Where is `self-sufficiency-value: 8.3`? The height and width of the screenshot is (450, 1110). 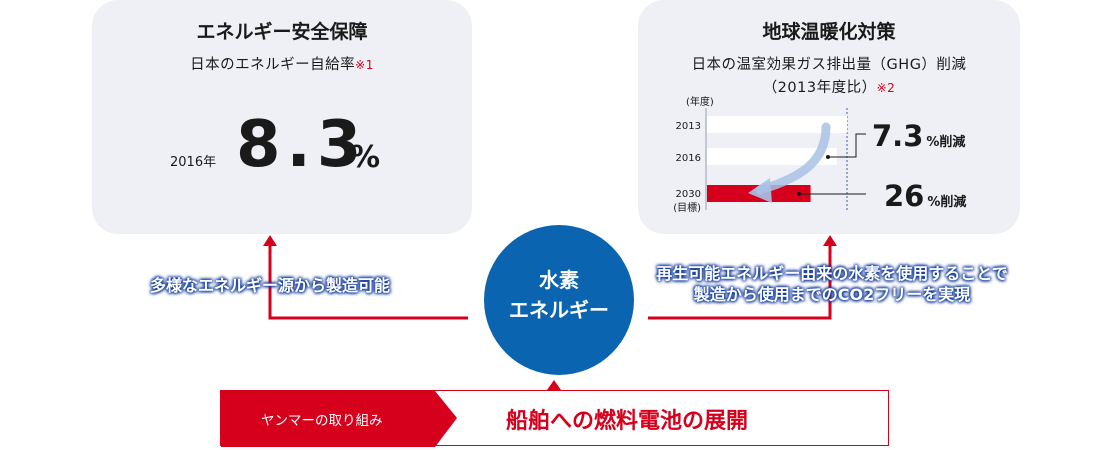
self-sufficiency-value: 8.3 is located at coordinates (302, 145).